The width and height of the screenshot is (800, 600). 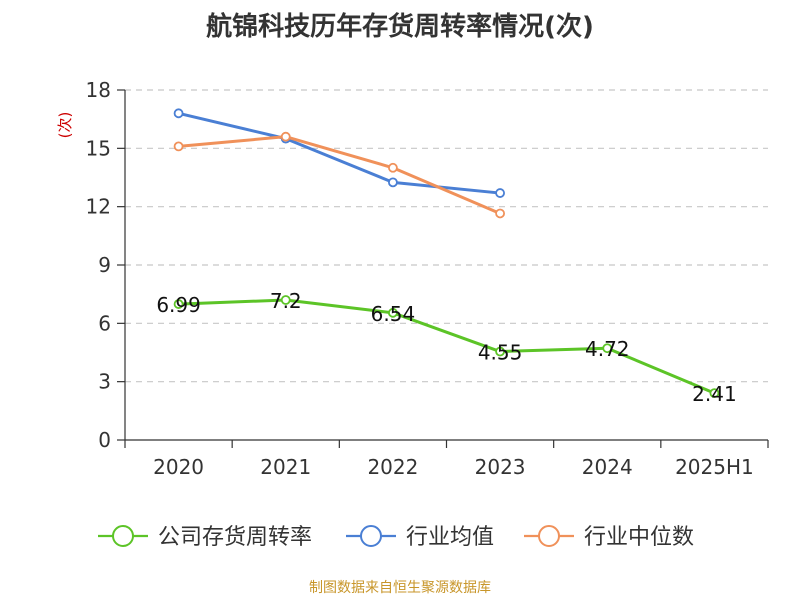 I want to click on data-label: 2.41, so click(x=714, y=394).